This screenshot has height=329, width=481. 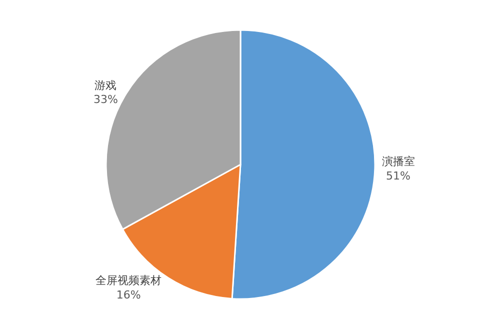 What do you see at coordinates (105, 85) in the screenshot?
I see `slice-label: 游戏` at bounding box center [105, 85].